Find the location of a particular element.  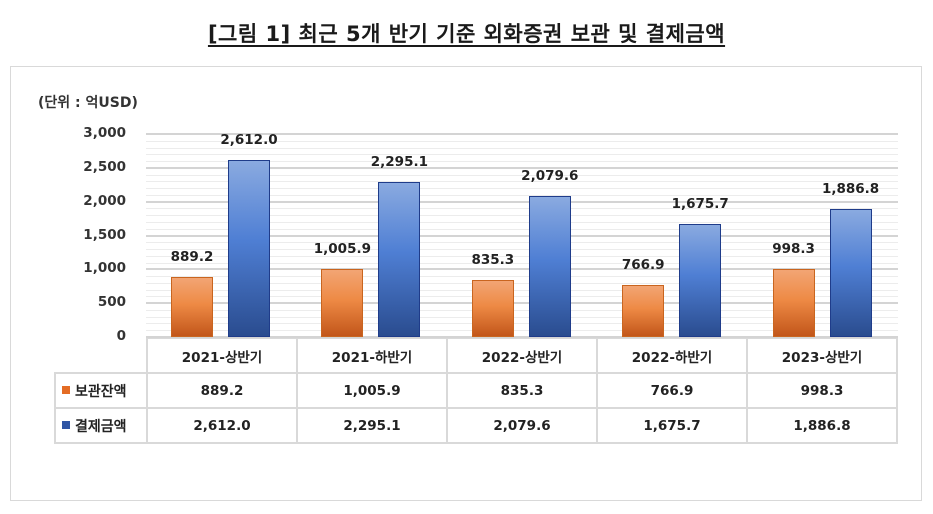

data-label: 1,675.7 is located at coordinates (700, 203).